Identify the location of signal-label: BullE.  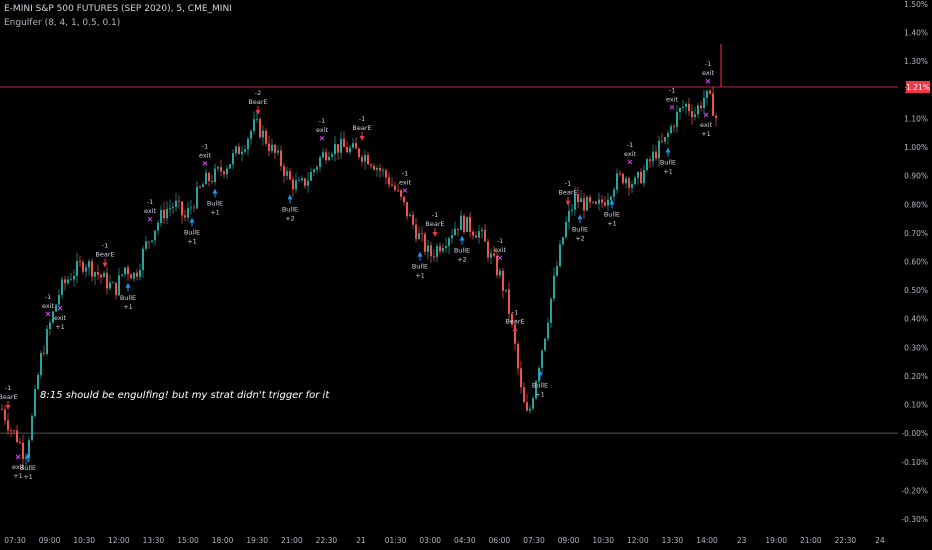
(462, 251).